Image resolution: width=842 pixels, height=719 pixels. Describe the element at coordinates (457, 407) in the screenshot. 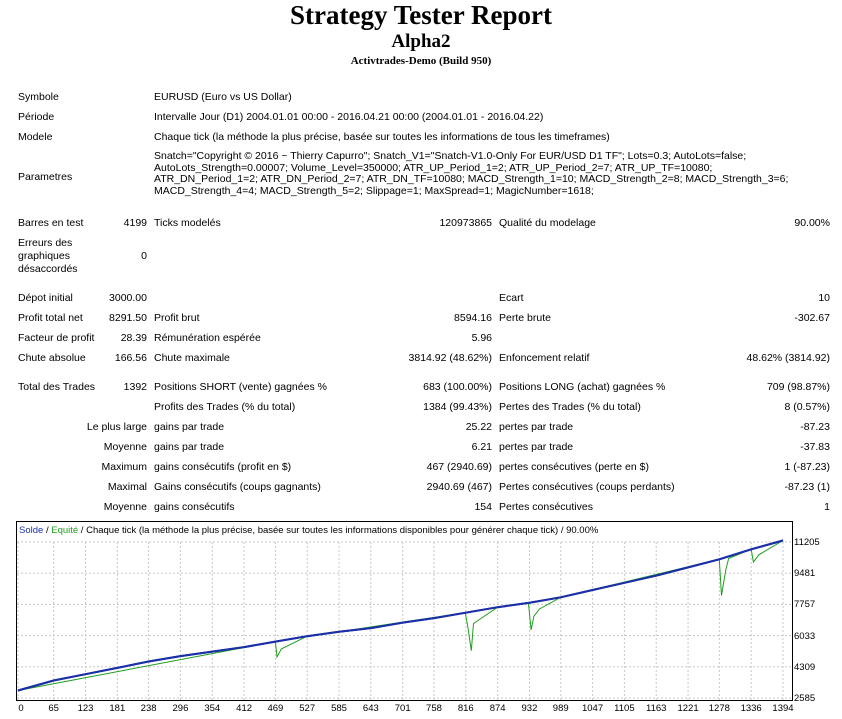

I see `profit-trades-value: 1384 (99.43%)` at that location.